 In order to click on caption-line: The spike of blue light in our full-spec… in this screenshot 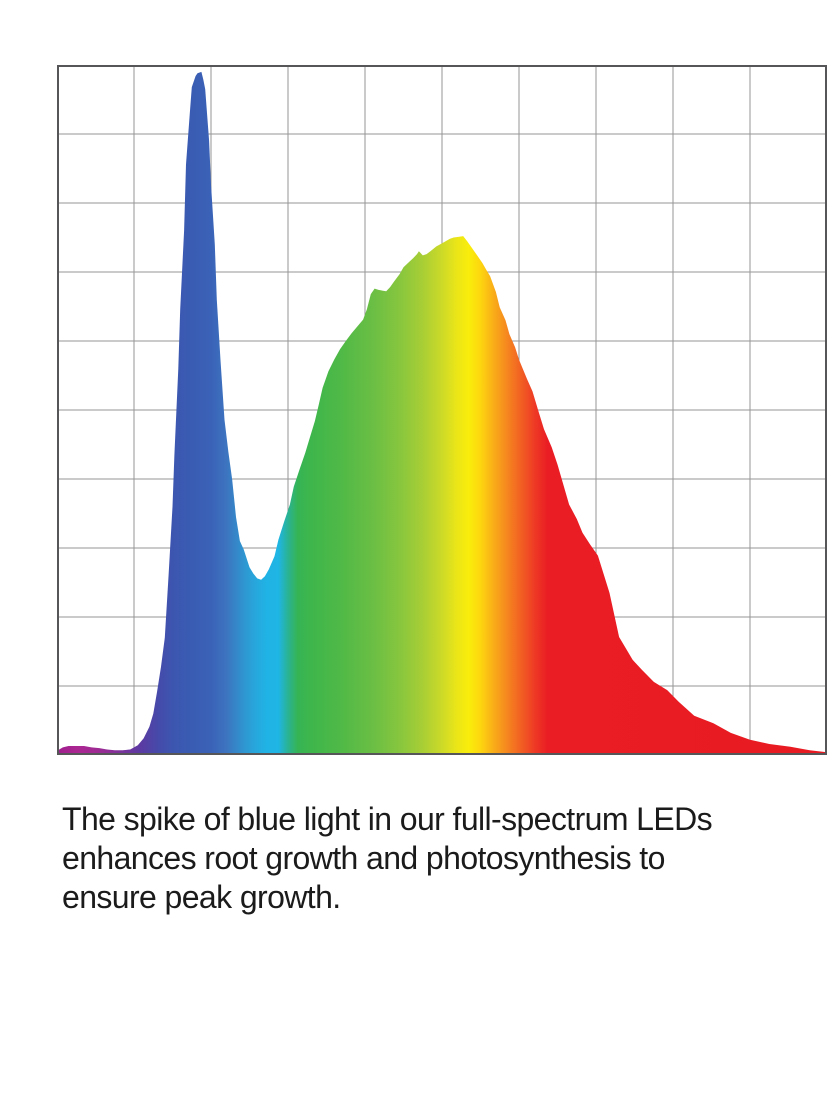, I will do `click(387, 819)`.